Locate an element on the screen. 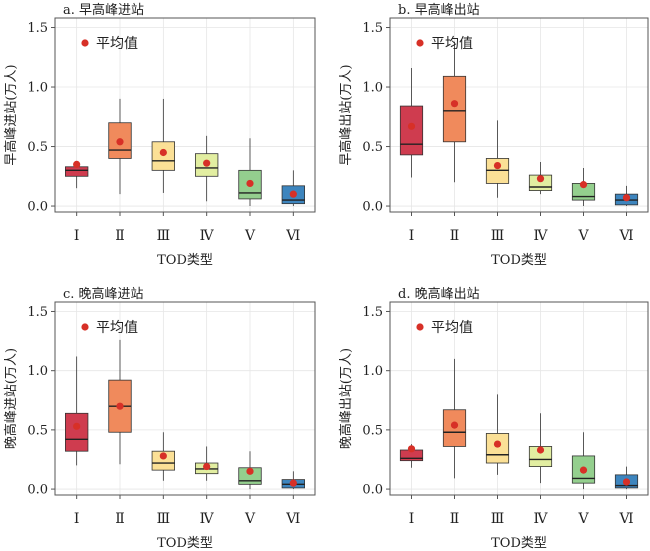 Image resolution: width=650 pixels, height=551 pixels. chart-title: b. 早高峰出站 is located at coordinates (439, 10).